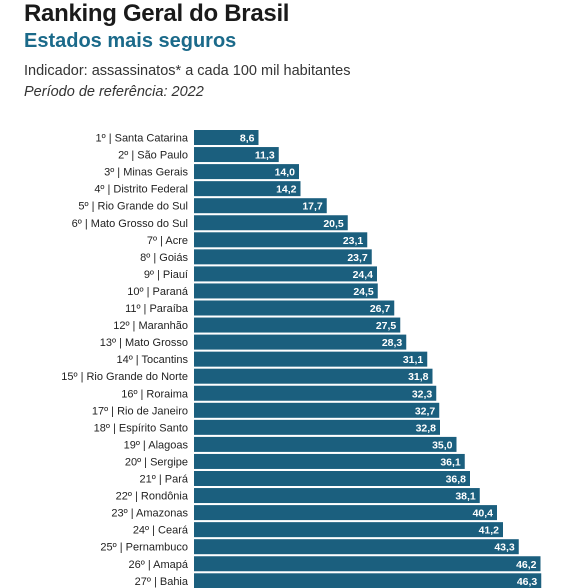 This screenshot has width=579, height=588. Describe the element at coordinates (333, 224) in the screenshot. I see `bar-value-label: 20,5` at that location.